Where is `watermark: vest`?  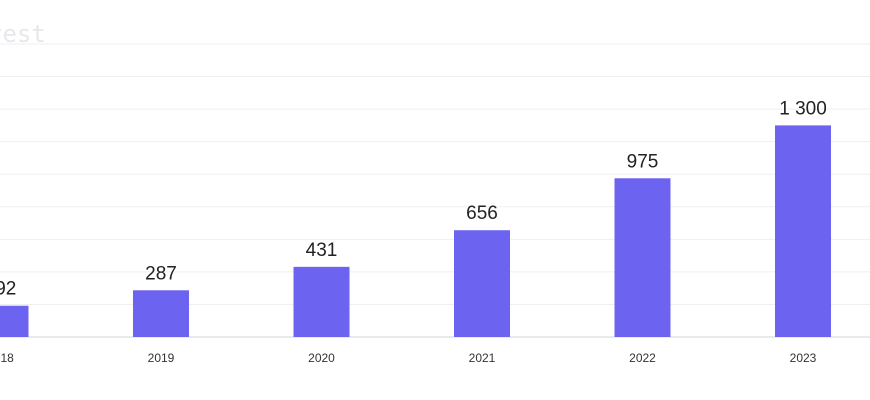
watermark: vest is located at coordinates (23, 34).